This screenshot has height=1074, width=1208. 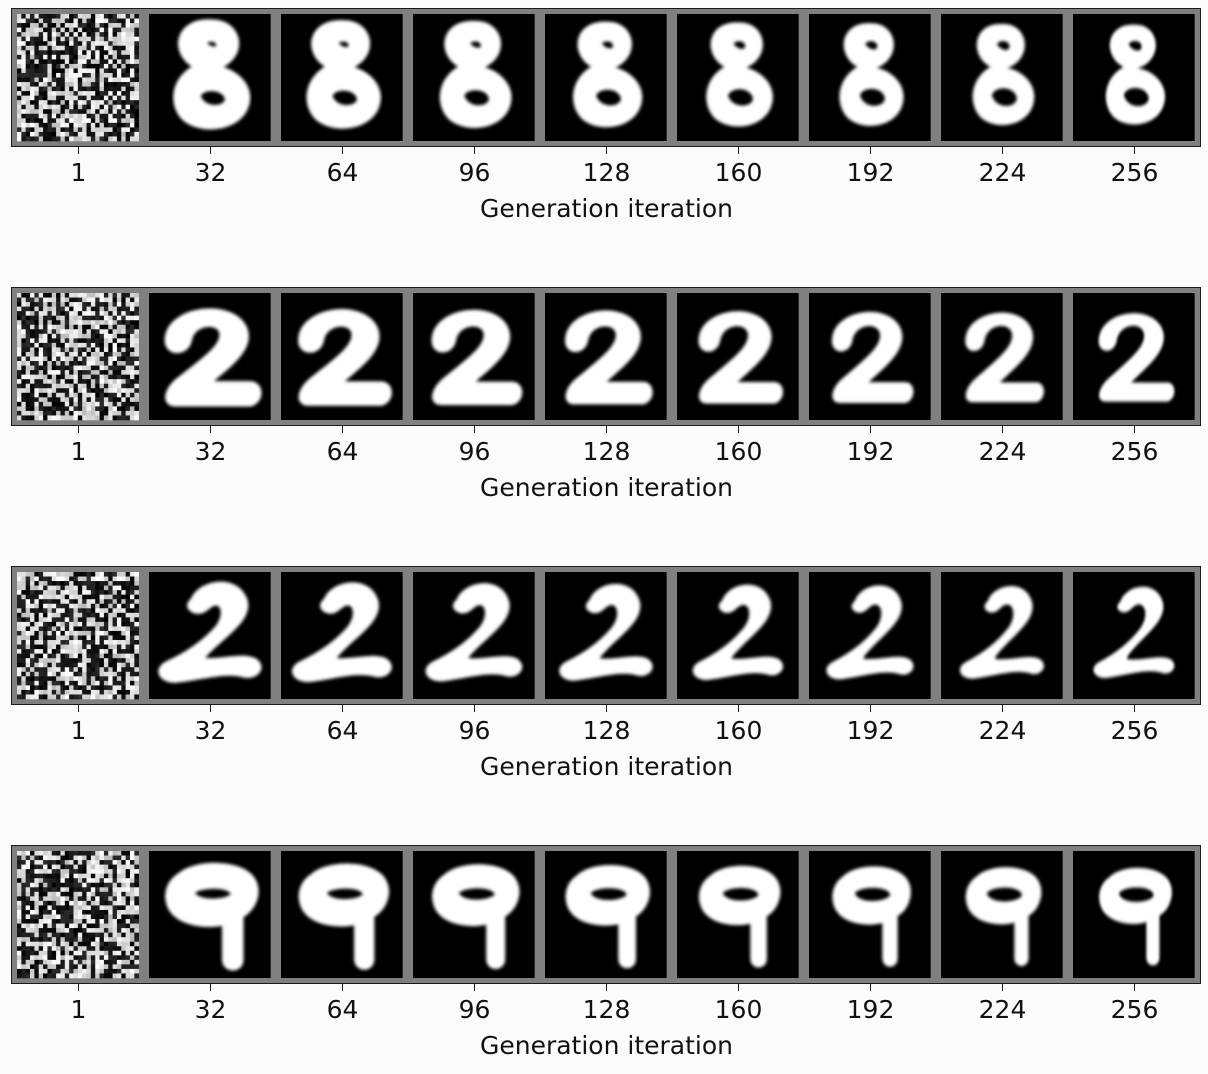 I want to click on x-tick-label: 192, so click(x=870, y=451).